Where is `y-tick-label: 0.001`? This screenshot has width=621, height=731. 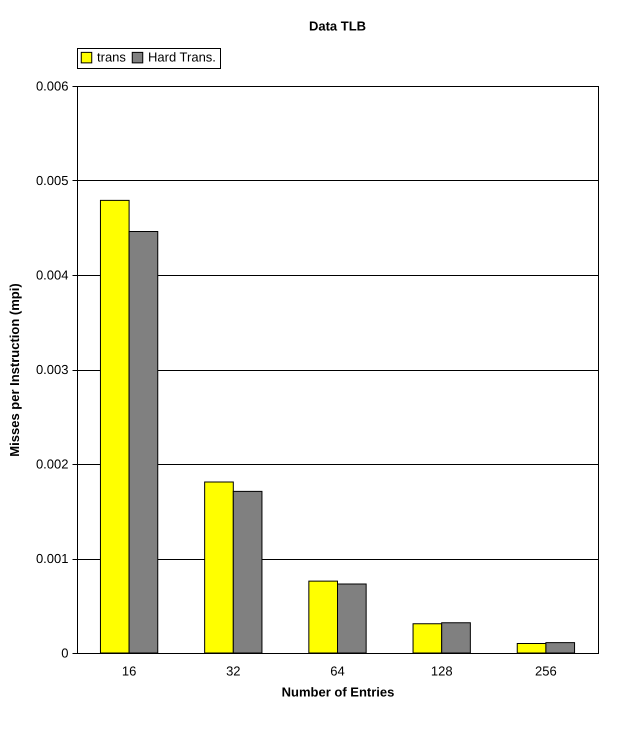 y-tick-label: 0.001 is located at coordinates (52, 558).